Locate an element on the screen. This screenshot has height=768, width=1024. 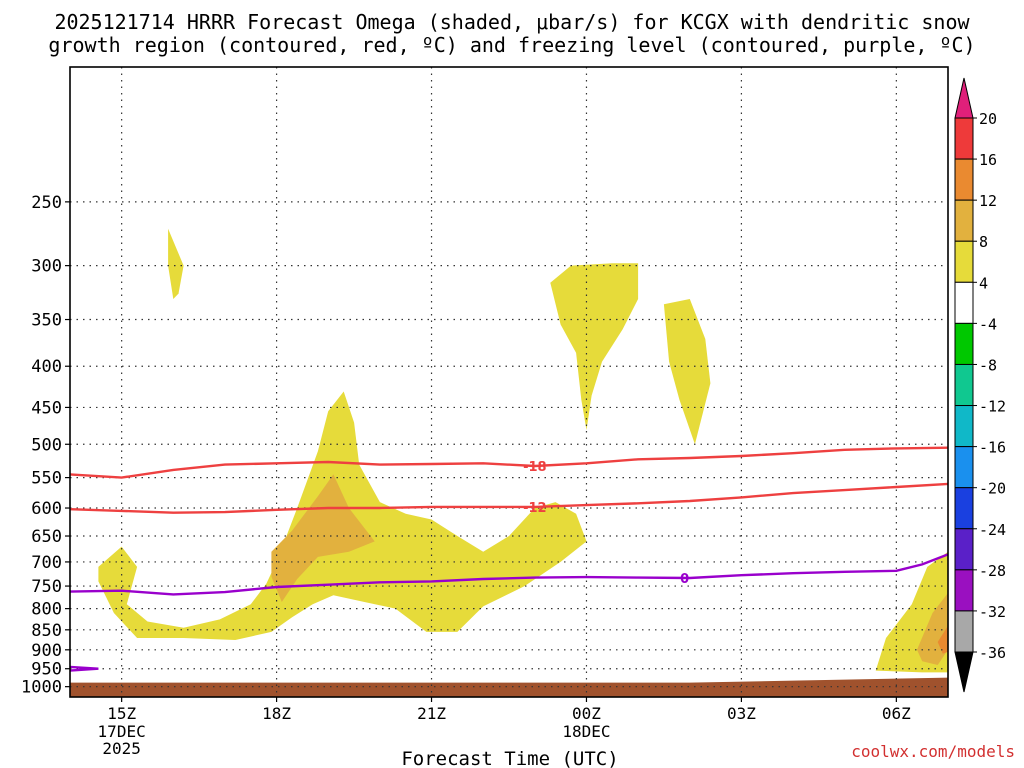
y-tick-label-600: 600 is located at coordinates (46, 509).